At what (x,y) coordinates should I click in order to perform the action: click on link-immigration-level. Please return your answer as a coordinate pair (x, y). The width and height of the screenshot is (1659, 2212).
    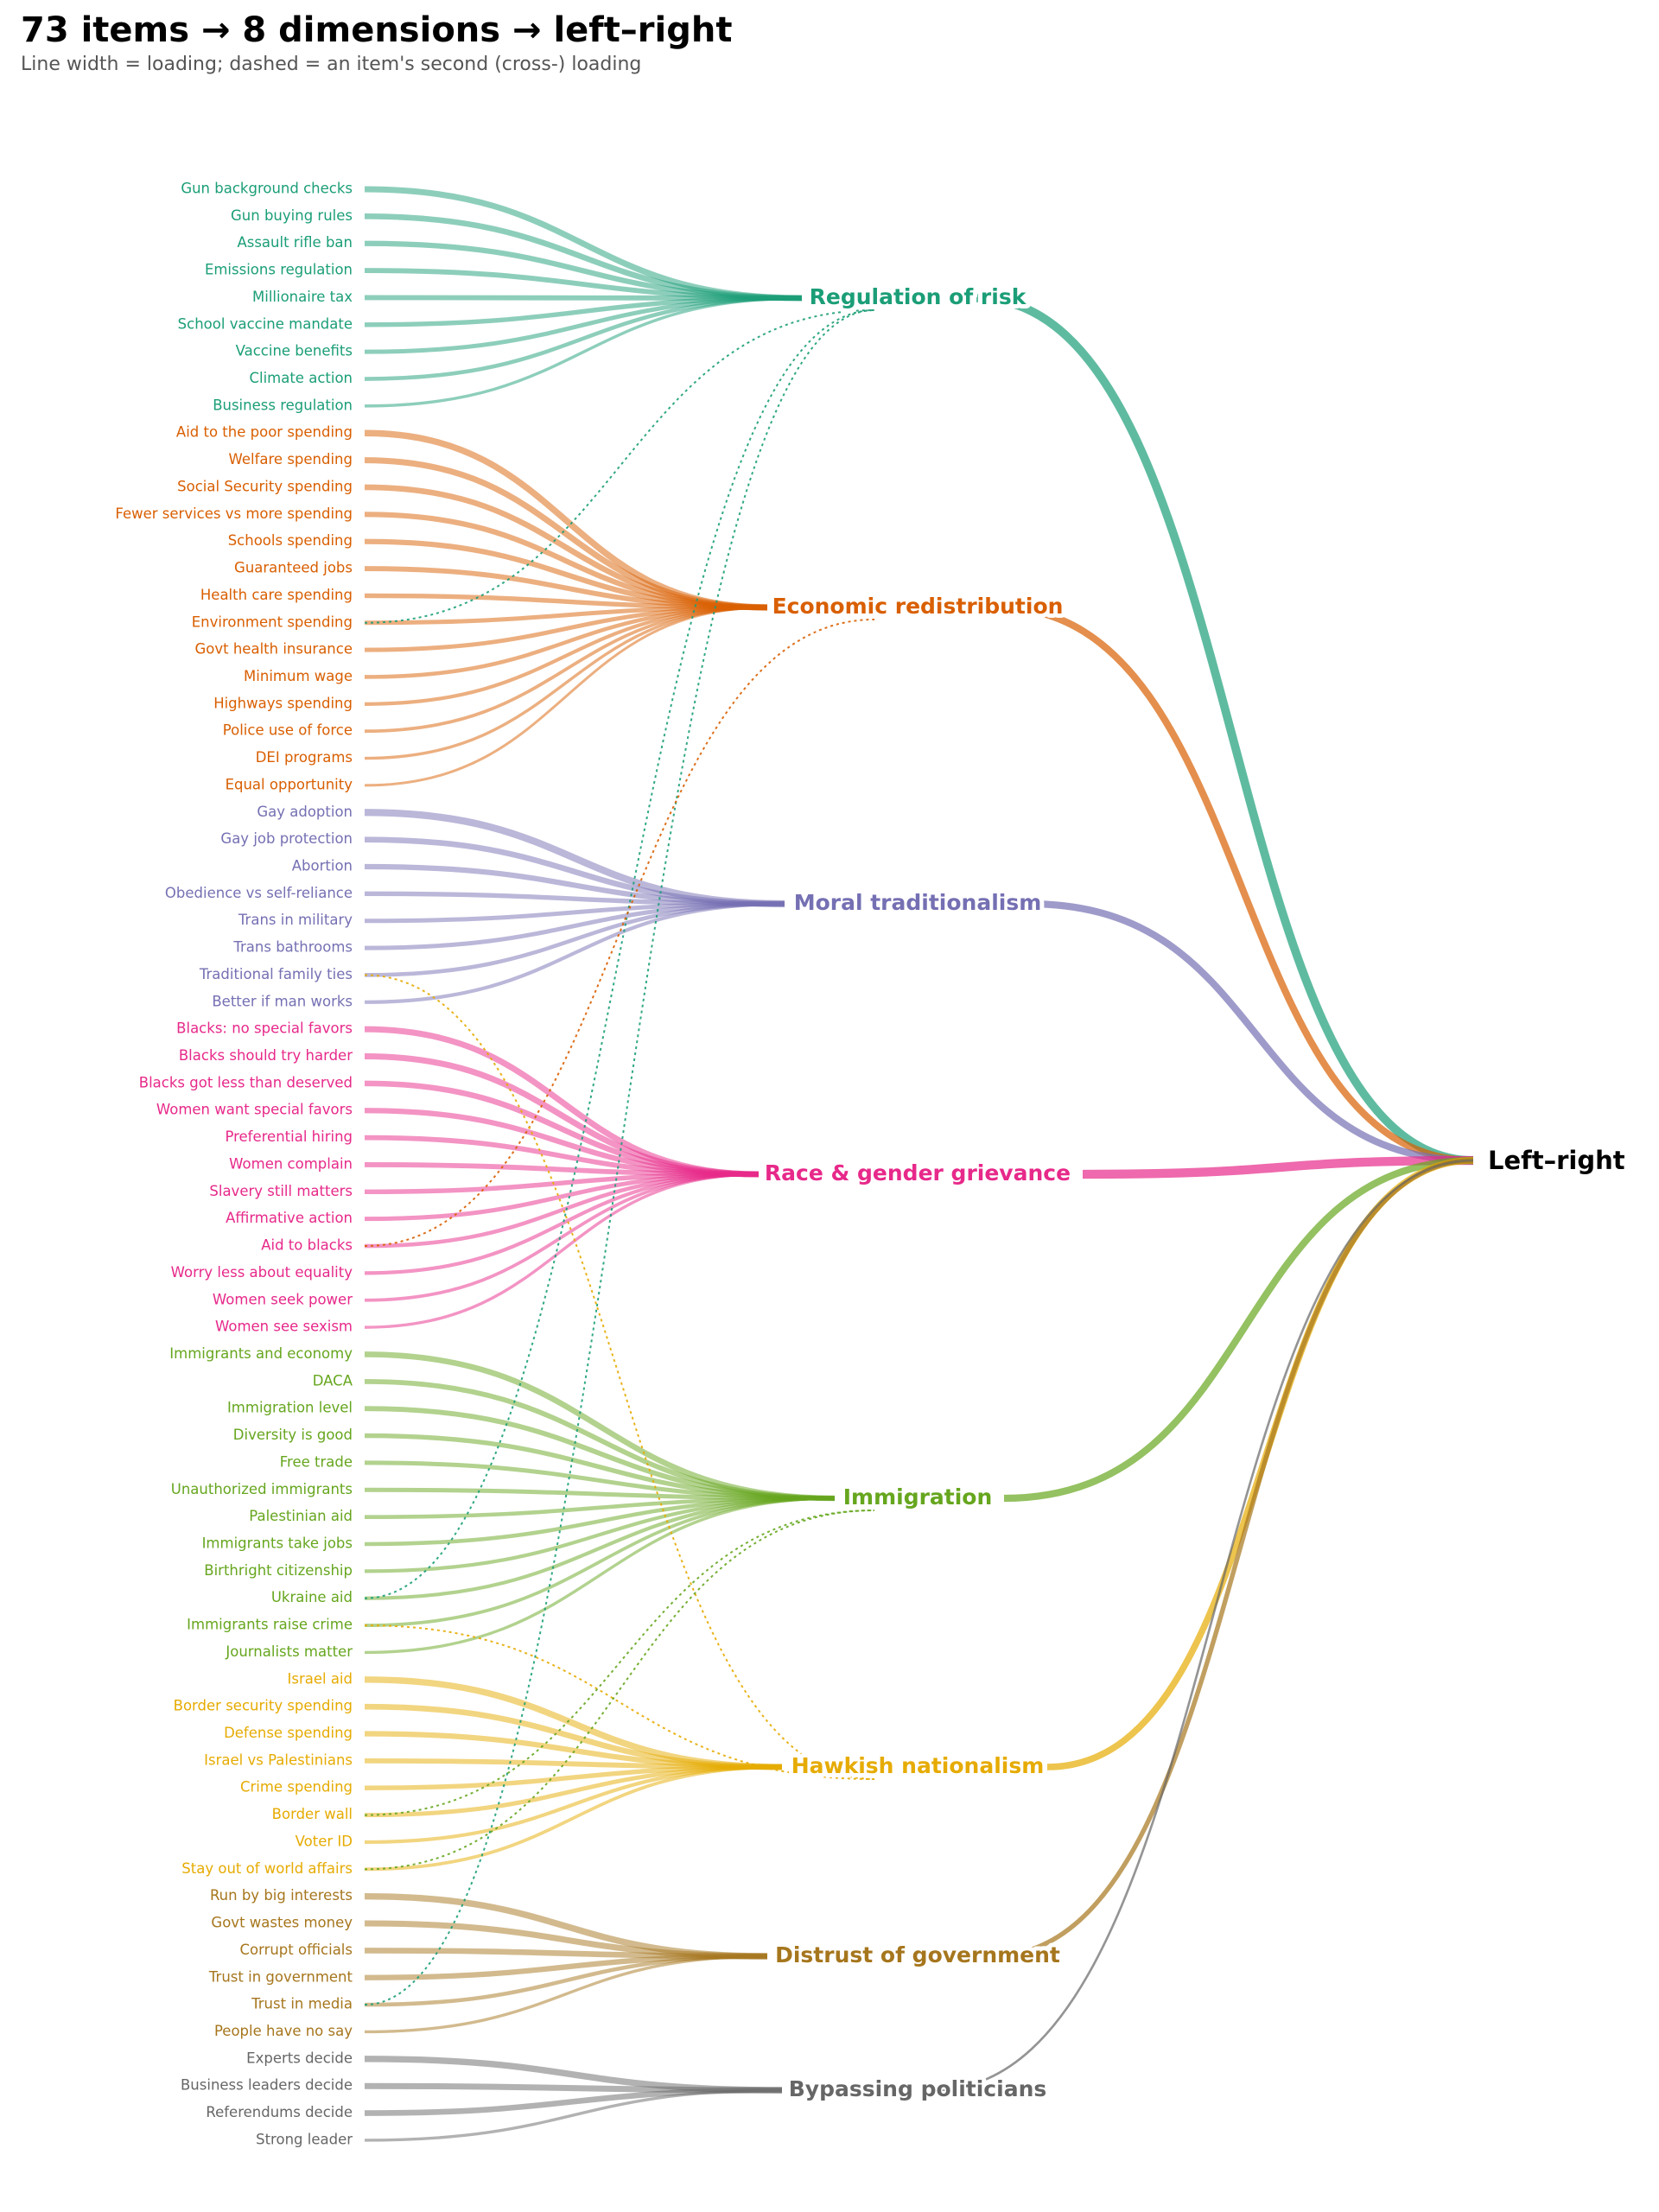
    Looking at the image, I should click on (600, 1453).